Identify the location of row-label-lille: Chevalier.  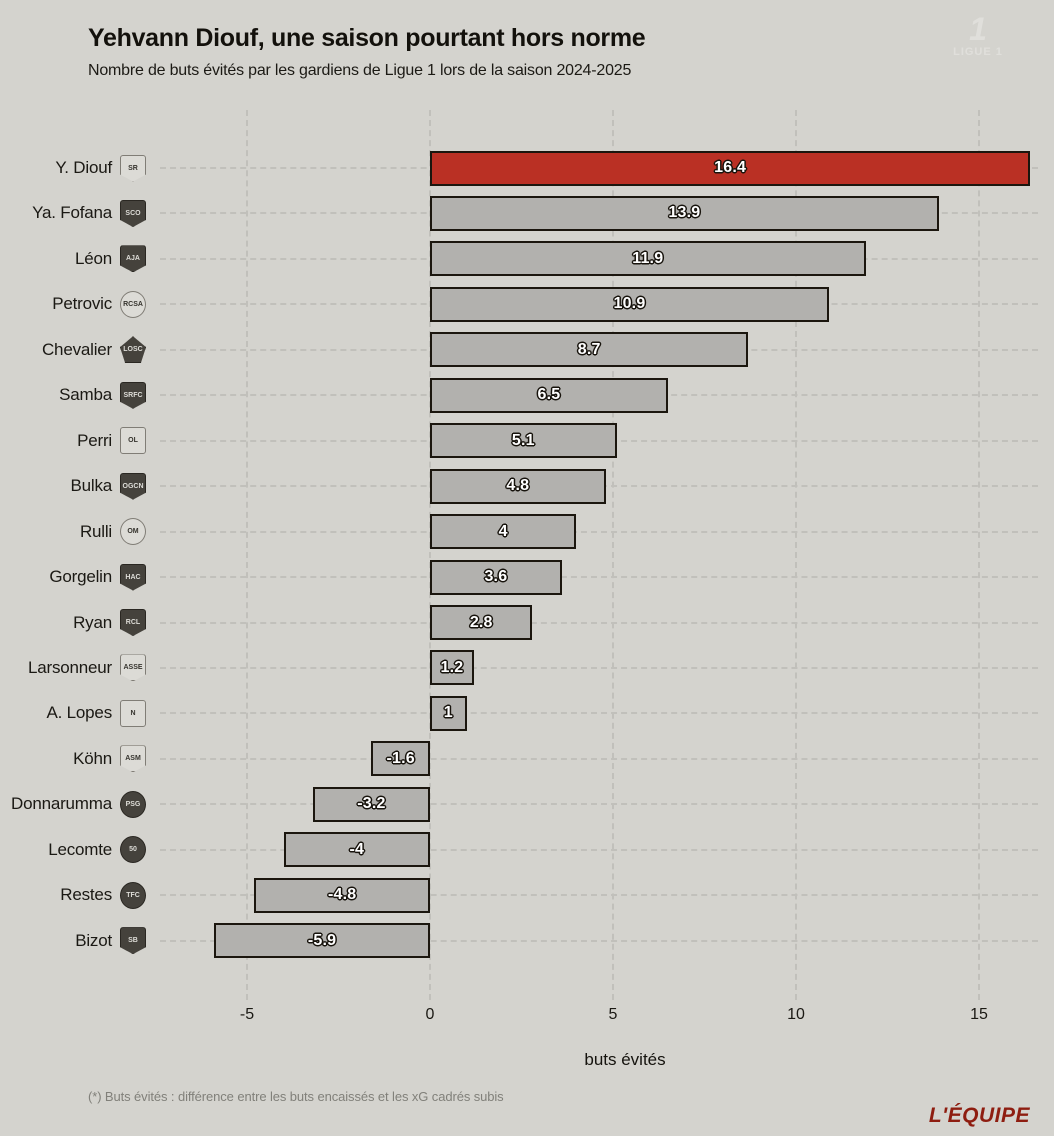
(76, 349).